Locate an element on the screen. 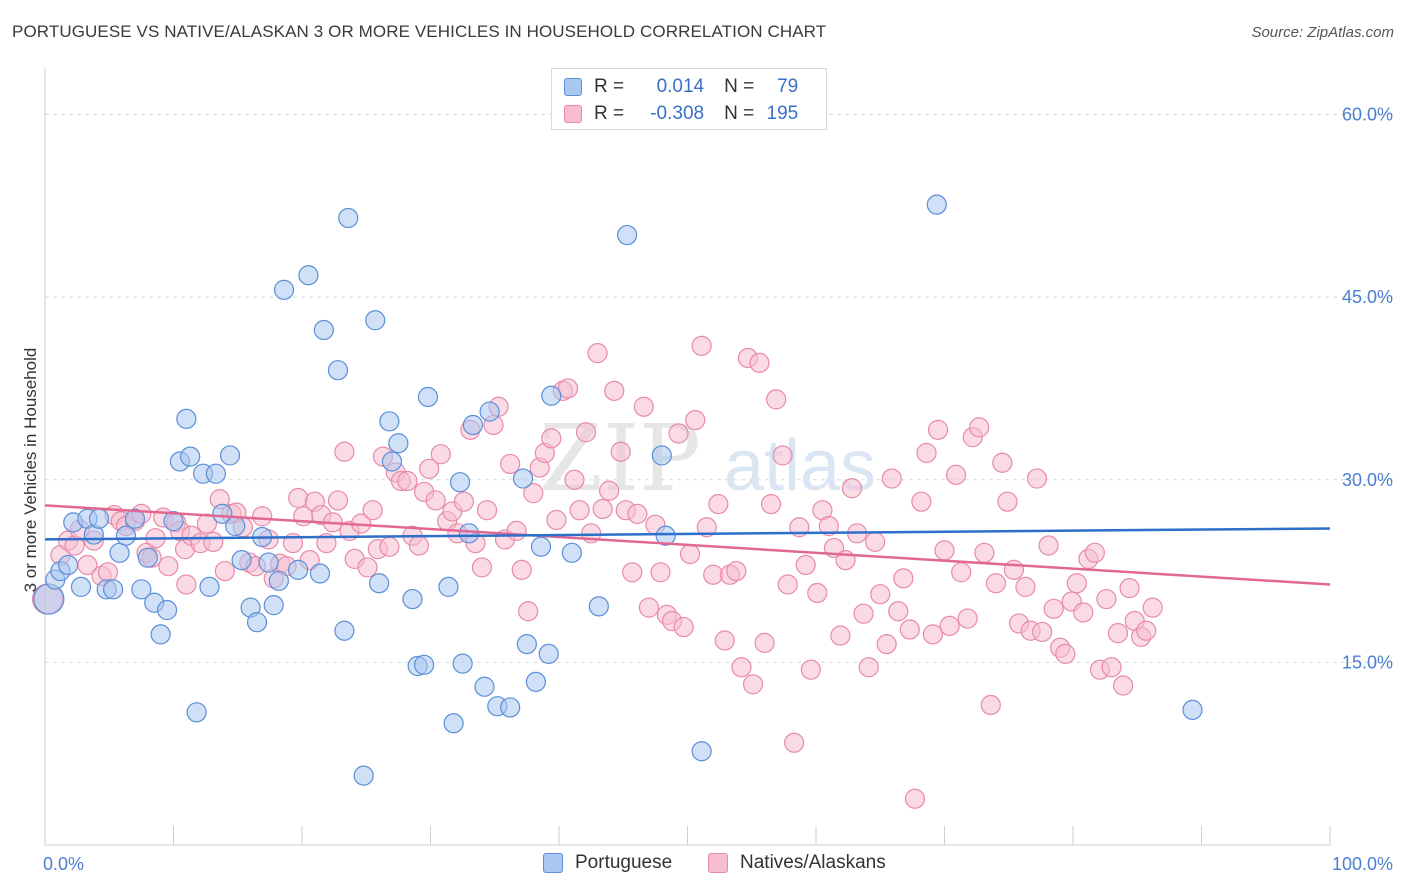 Image resolution: width=1406 pixels, height=892 pixels. y-tick-label: 45.0% is located at coordinates (1367, 297).